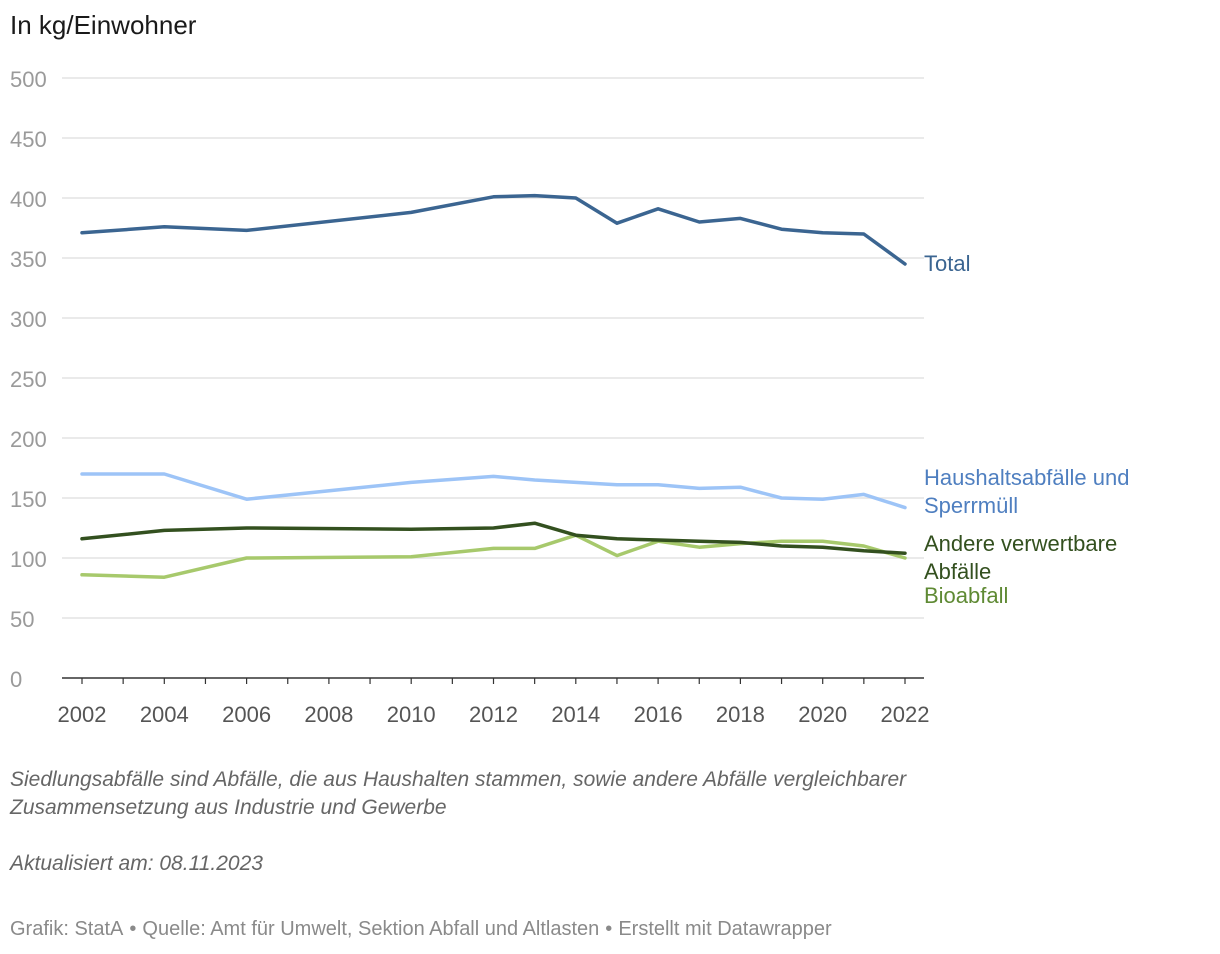  I want to click on series-label: Bioabfall, so click(966, 595).